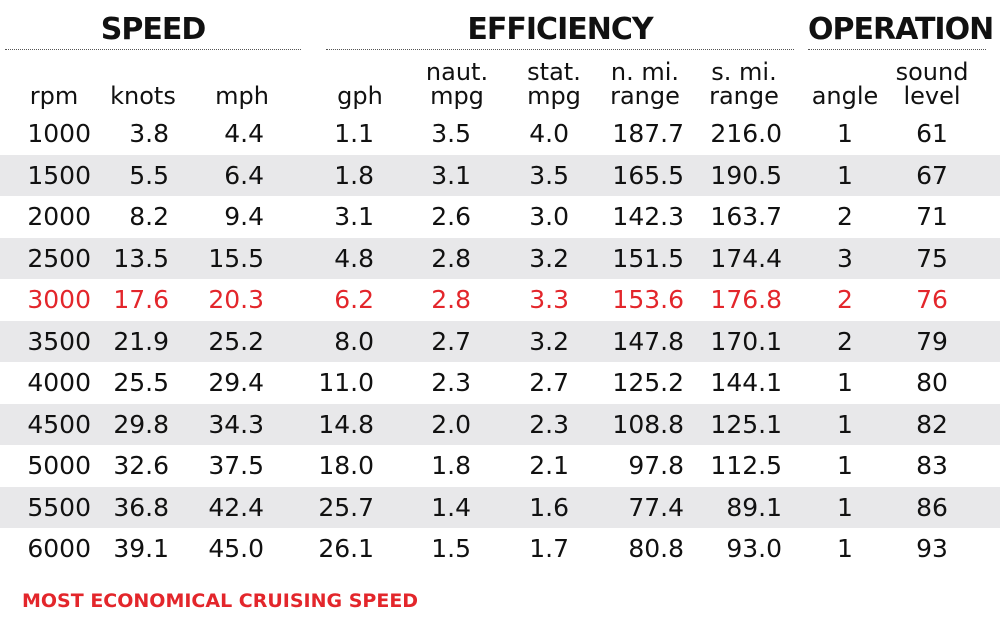  I want to click on cell-mph: 34.3, so click(236, 424).